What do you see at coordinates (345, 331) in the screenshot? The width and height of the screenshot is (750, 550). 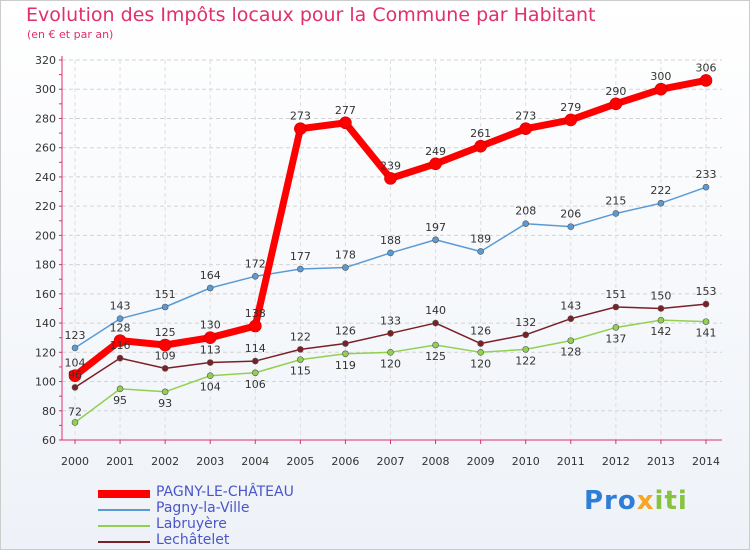 I see `data-label: 126` at bounding box center [345, 331].